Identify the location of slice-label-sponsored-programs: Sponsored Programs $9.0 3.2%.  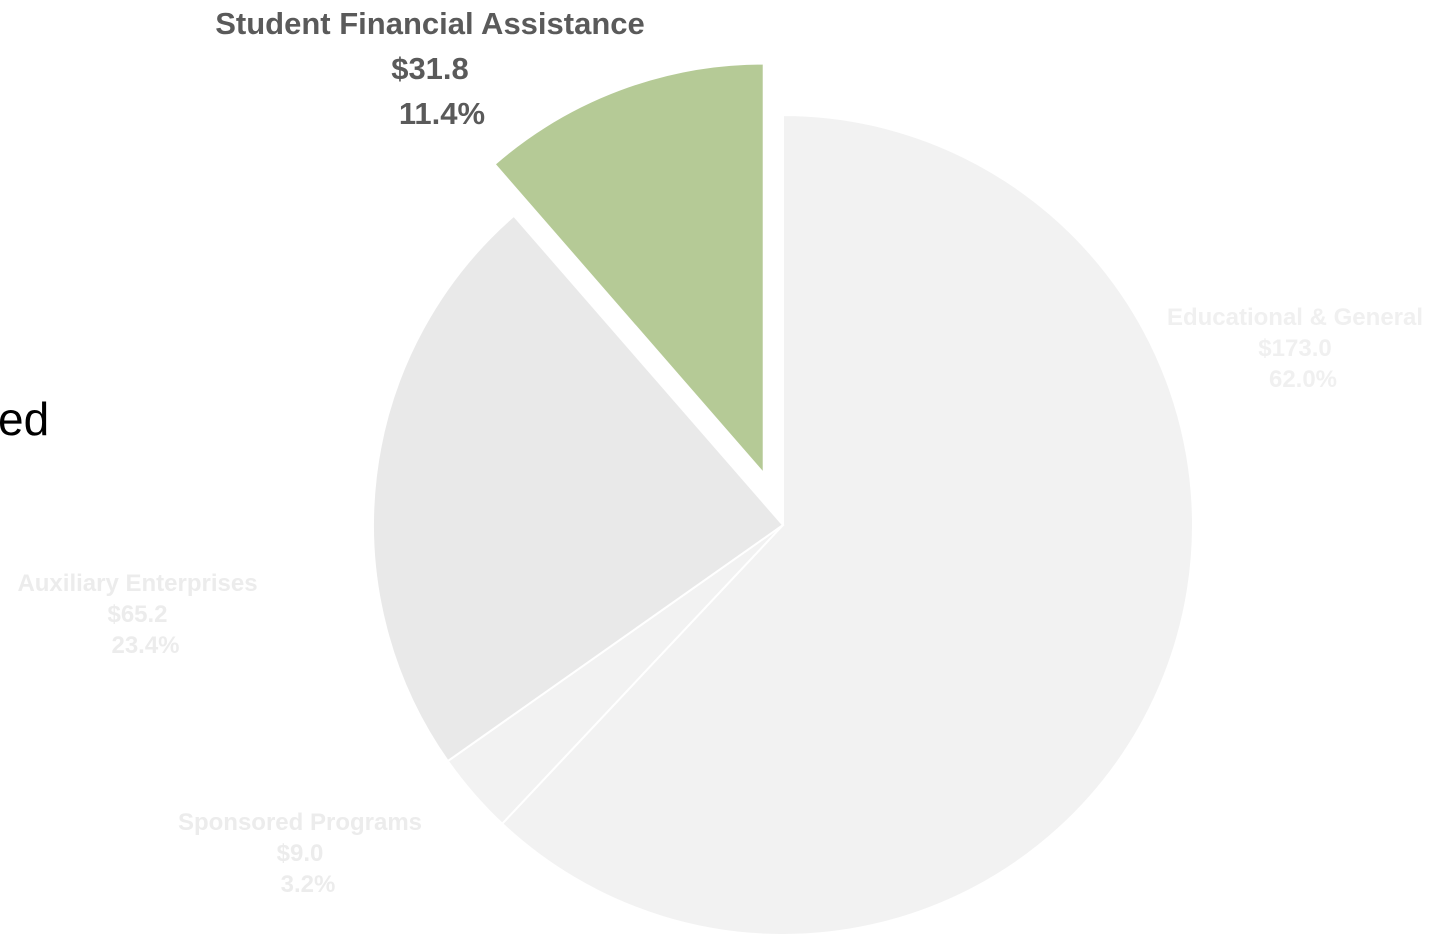
(300, 854).